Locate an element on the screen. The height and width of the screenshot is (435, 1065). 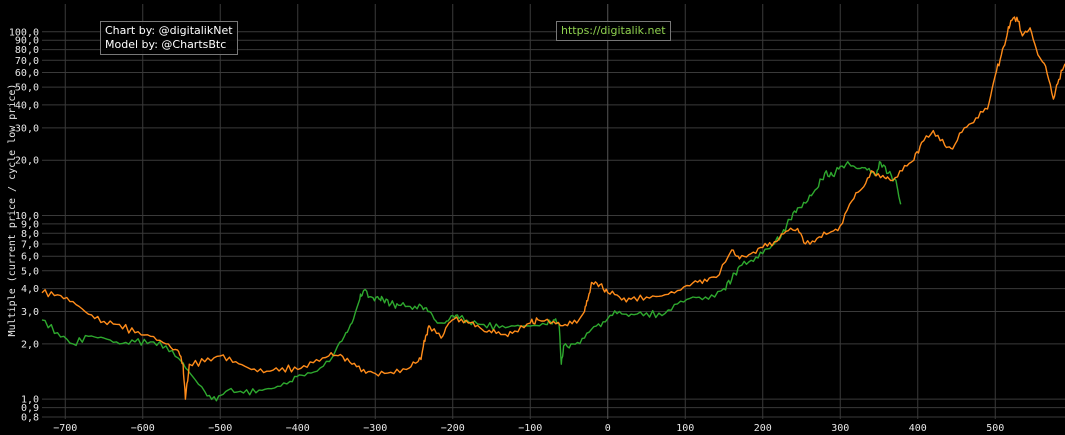
y-tick-label: 3,0 is located at coordinates (30, 312).